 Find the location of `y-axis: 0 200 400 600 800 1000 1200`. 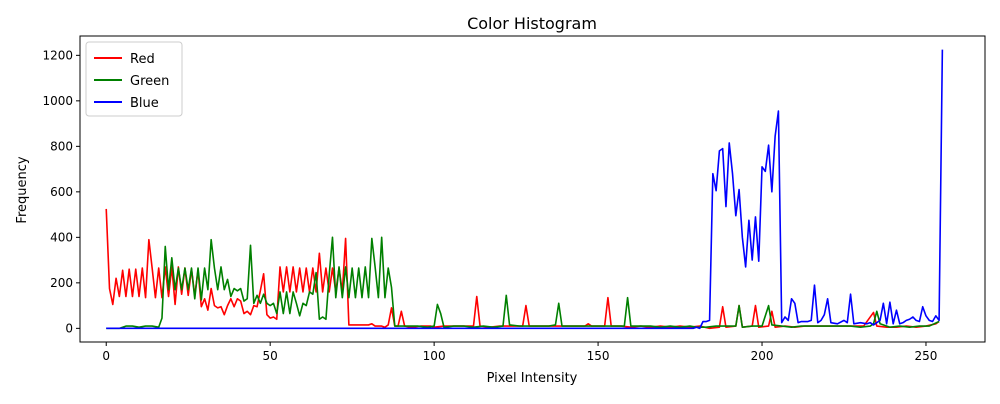

y-axis: 0 200 400 600 800 1000 1200 is located at coordinates (61, 191).